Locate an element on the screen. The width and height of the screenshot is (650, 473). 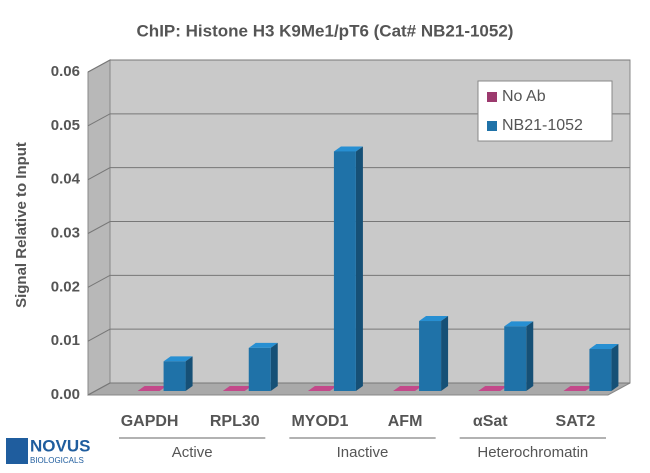
x-tick-label: AFM is located at coordinates (405, 421).